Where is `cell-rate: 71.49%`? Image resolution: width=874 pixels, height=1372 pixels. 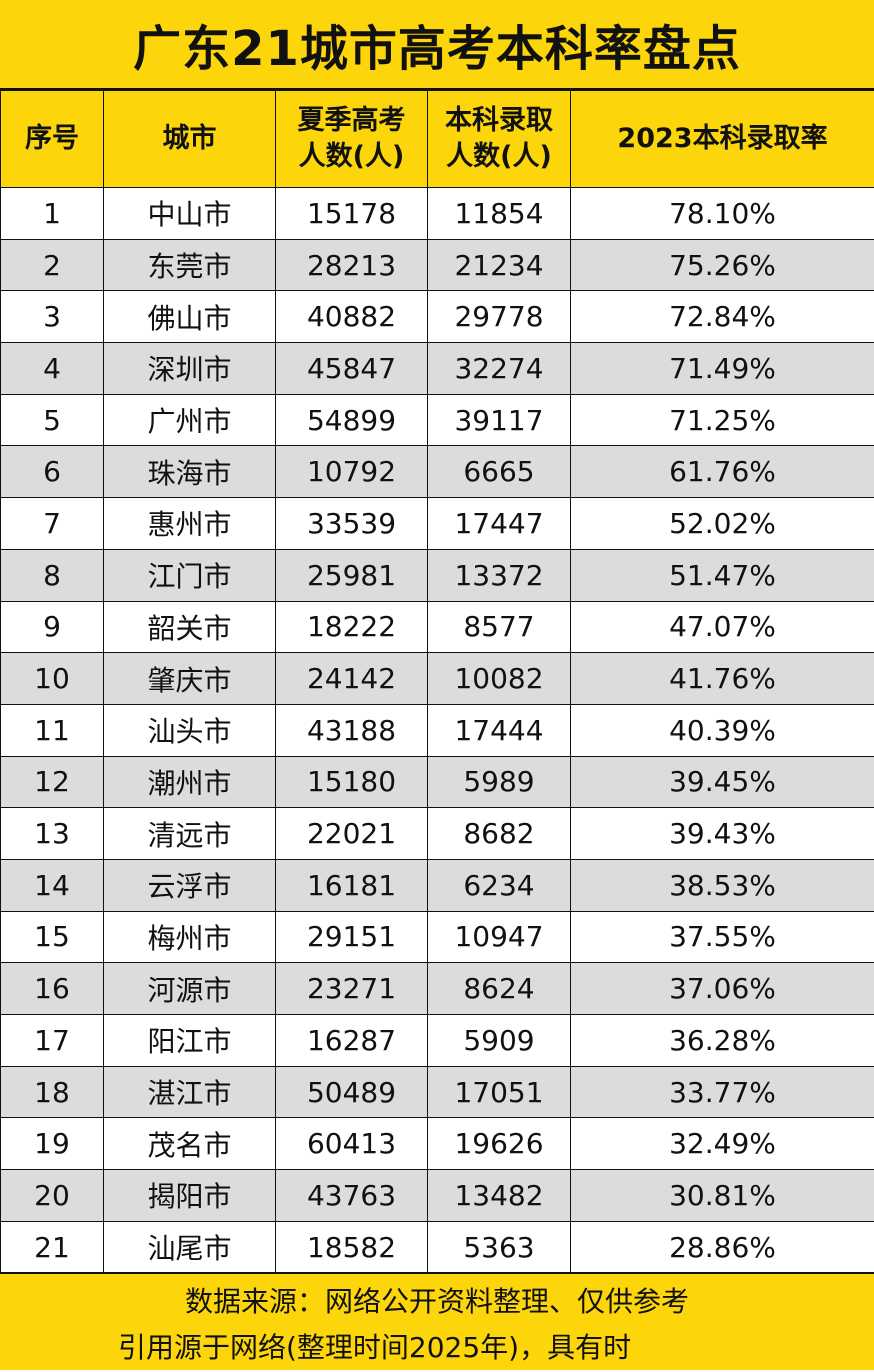 cell-rate: 71.49% is located at coordinates (722, 369).